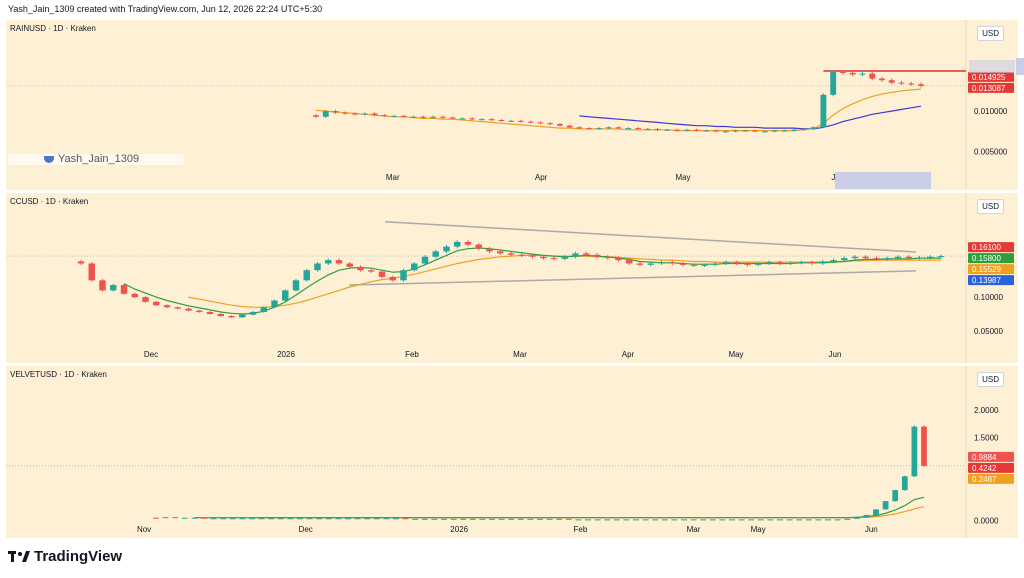 The image size is (1024, 578). What do you see at coordinates (628, 354) in the screenshot?
I see `cc-x-tick-label: Apr` at bounding box center [628, 354].